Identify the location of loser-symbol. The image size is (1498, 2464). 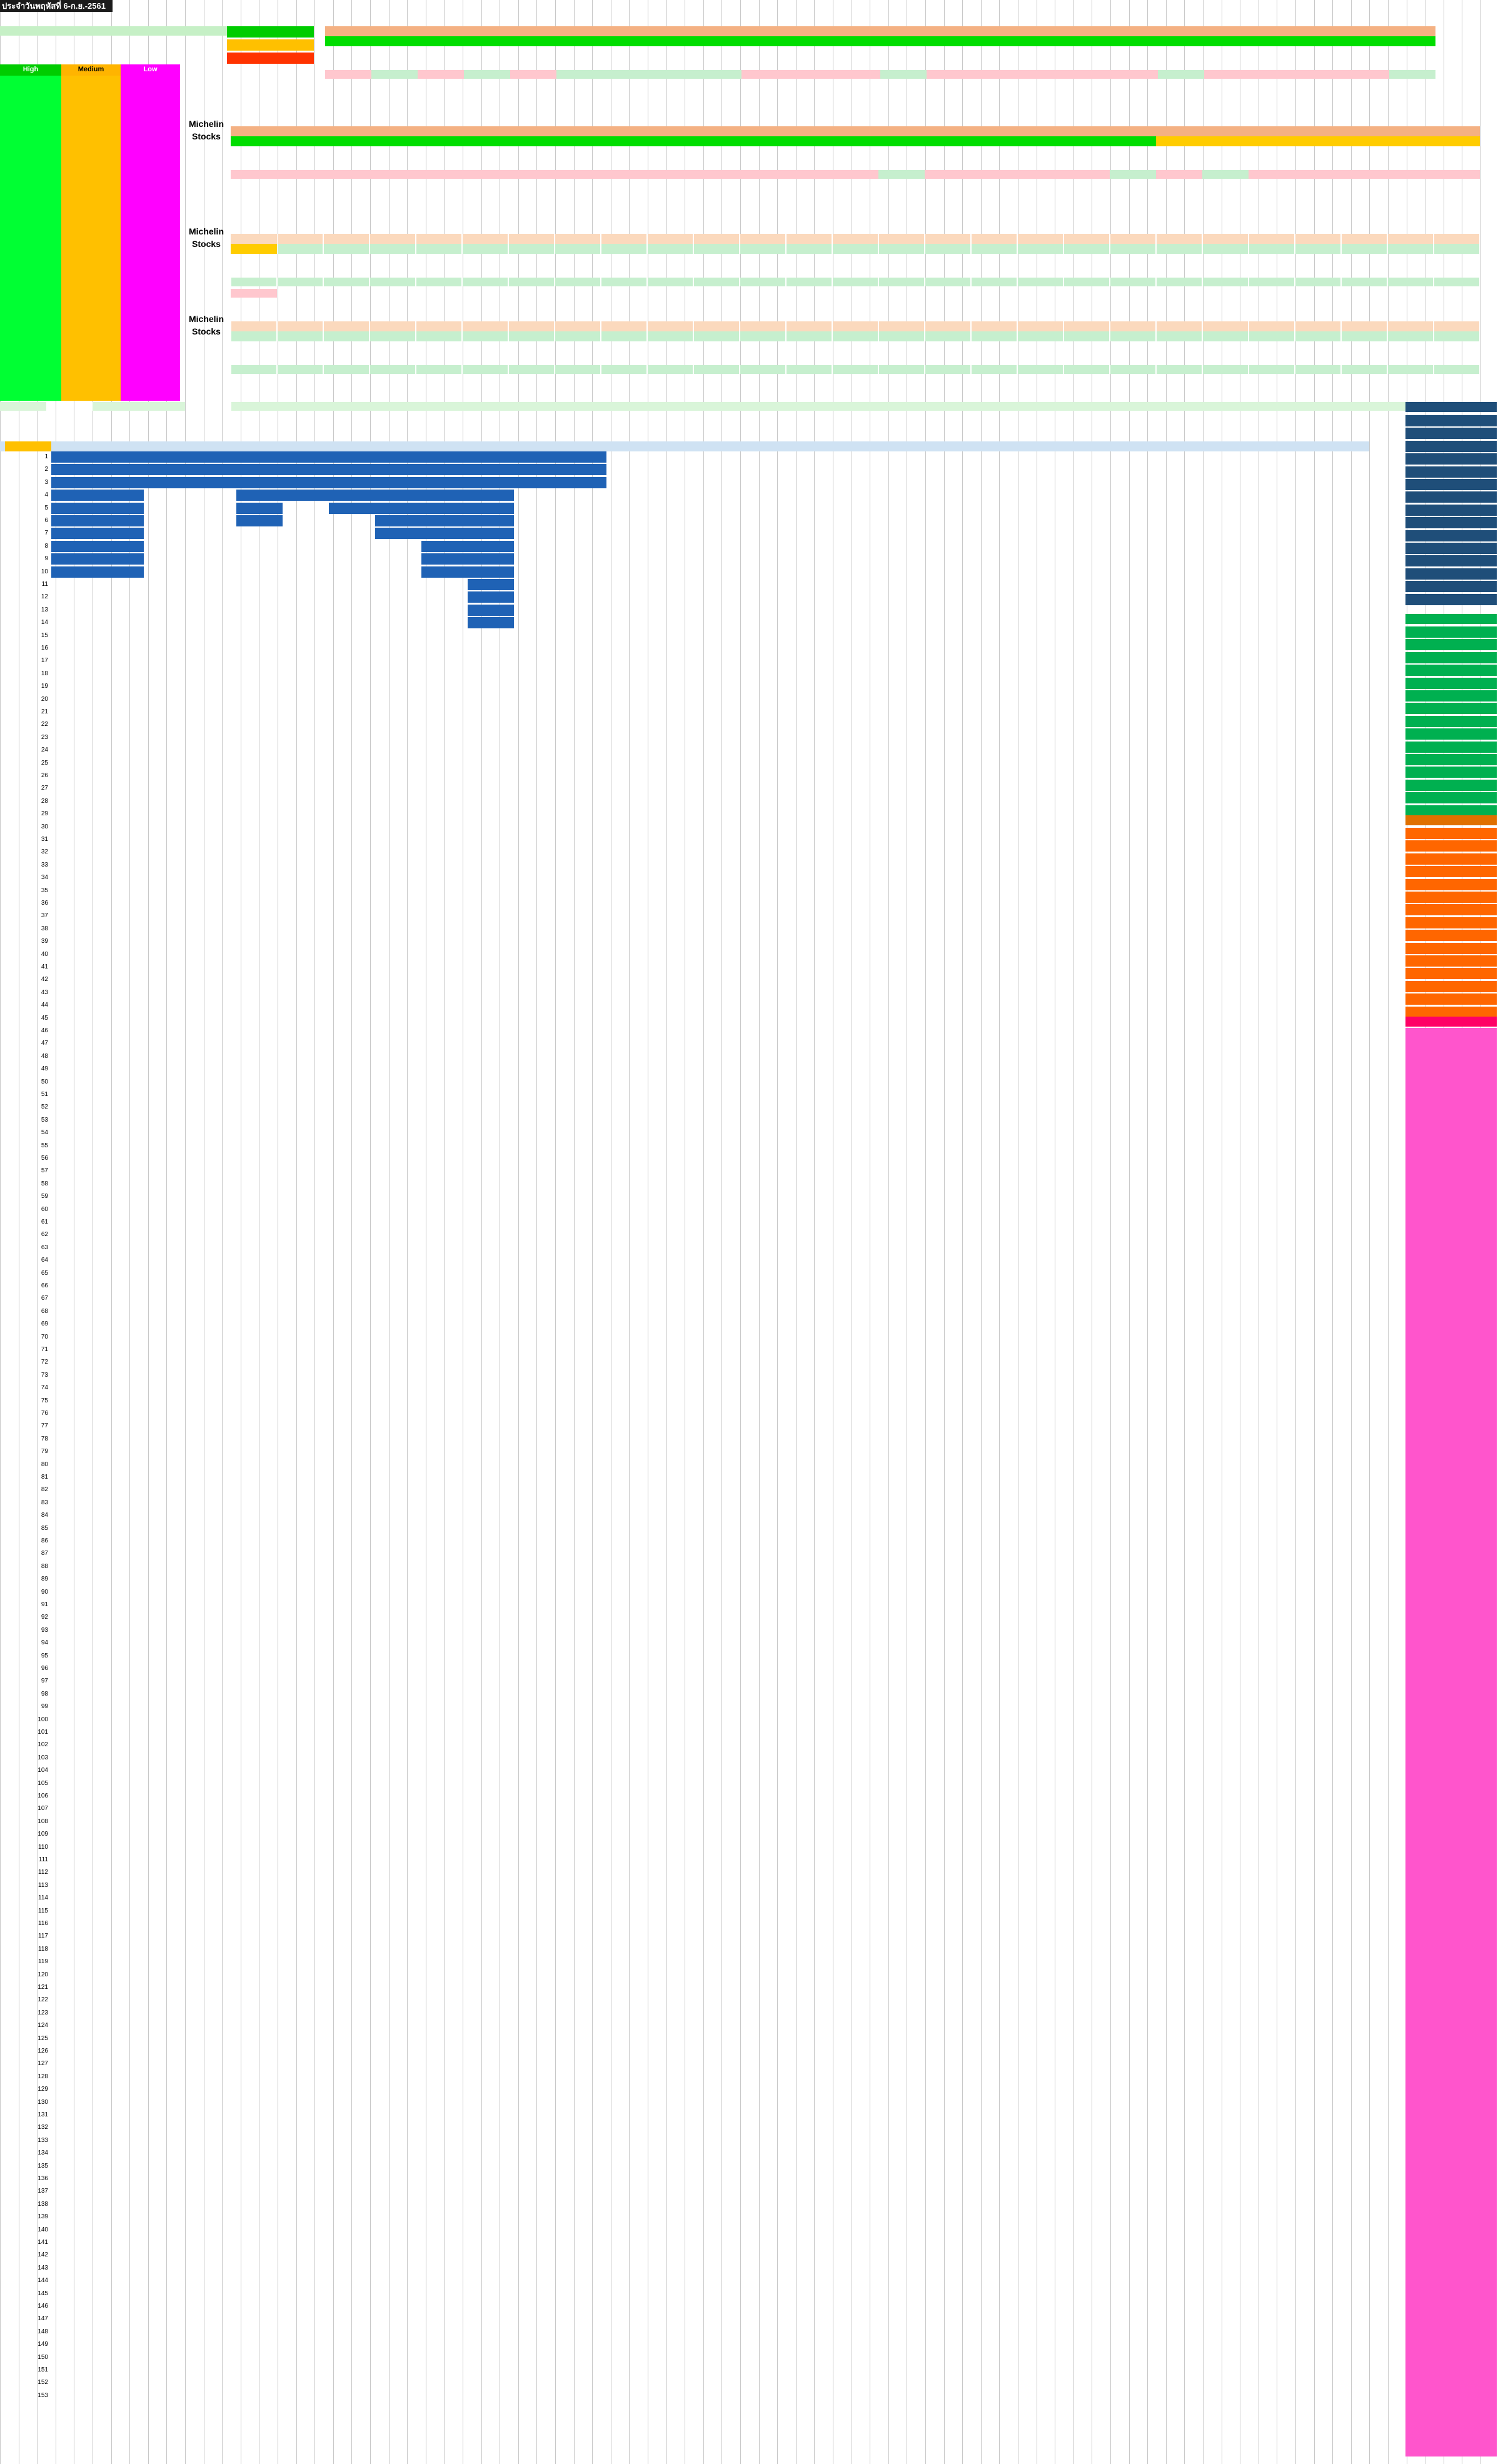
(1428, 834).